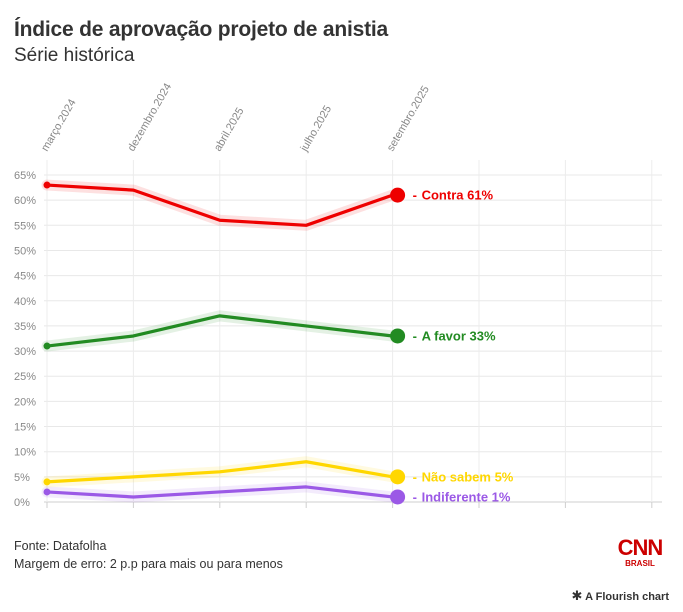 Image resolution: width=683 pixels, height=612 pixels. Describe the element at coordinates (408, 119) in the screenshot. I see `x-tick-label: setembro.2025` at that location.